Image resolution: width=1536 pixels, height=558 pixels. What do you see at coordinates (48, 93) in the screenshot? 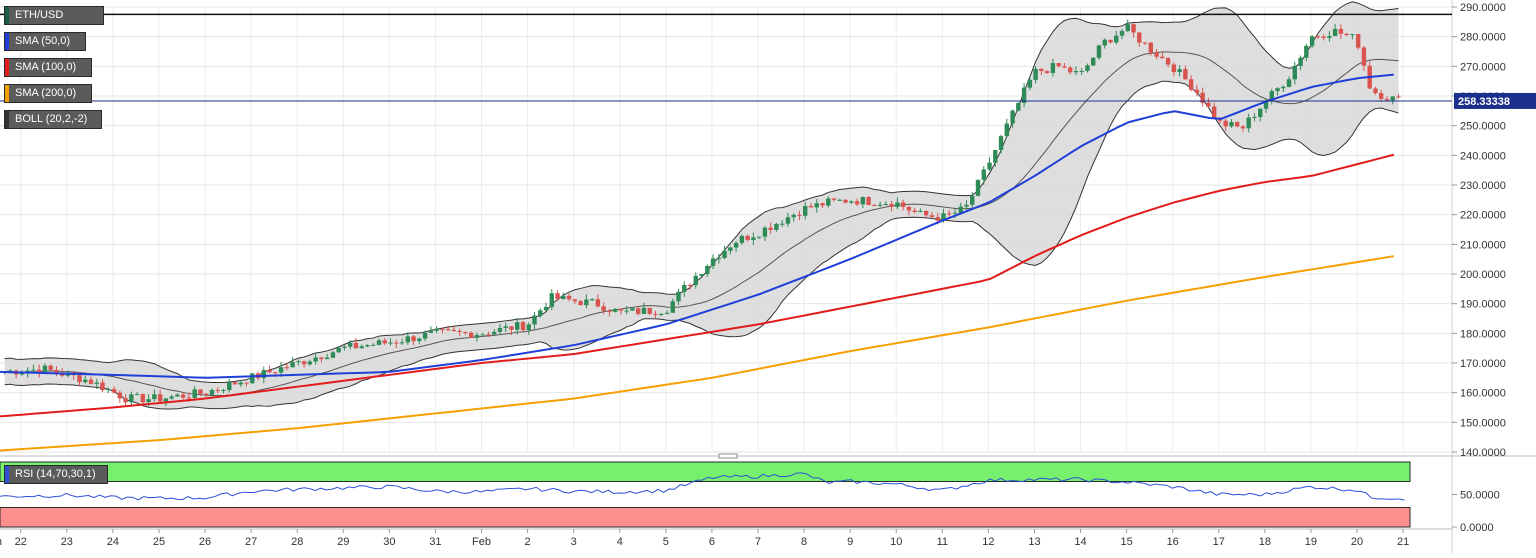
I see `legend-sma200: SMA (200,0)` at bounding box center [48, 93].